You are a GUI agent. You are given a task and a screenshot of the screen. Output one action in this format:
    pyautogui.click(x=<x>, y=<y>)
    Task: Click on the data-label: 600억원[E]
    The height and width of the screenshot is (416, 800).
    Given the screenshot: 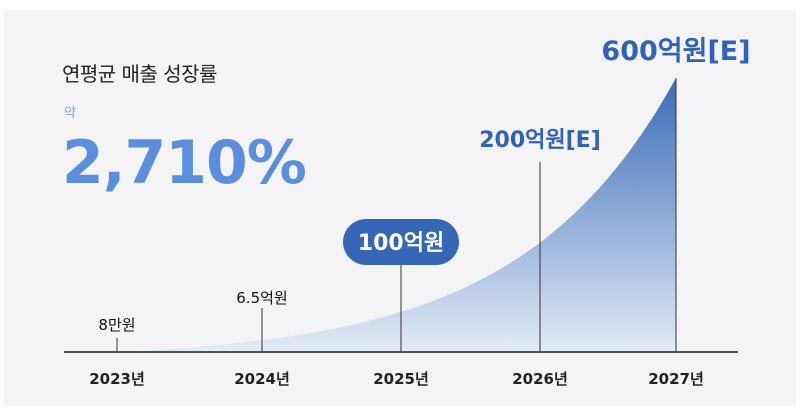 What is the action you would take?
    pyautogui.click(x=675, y=51)
    